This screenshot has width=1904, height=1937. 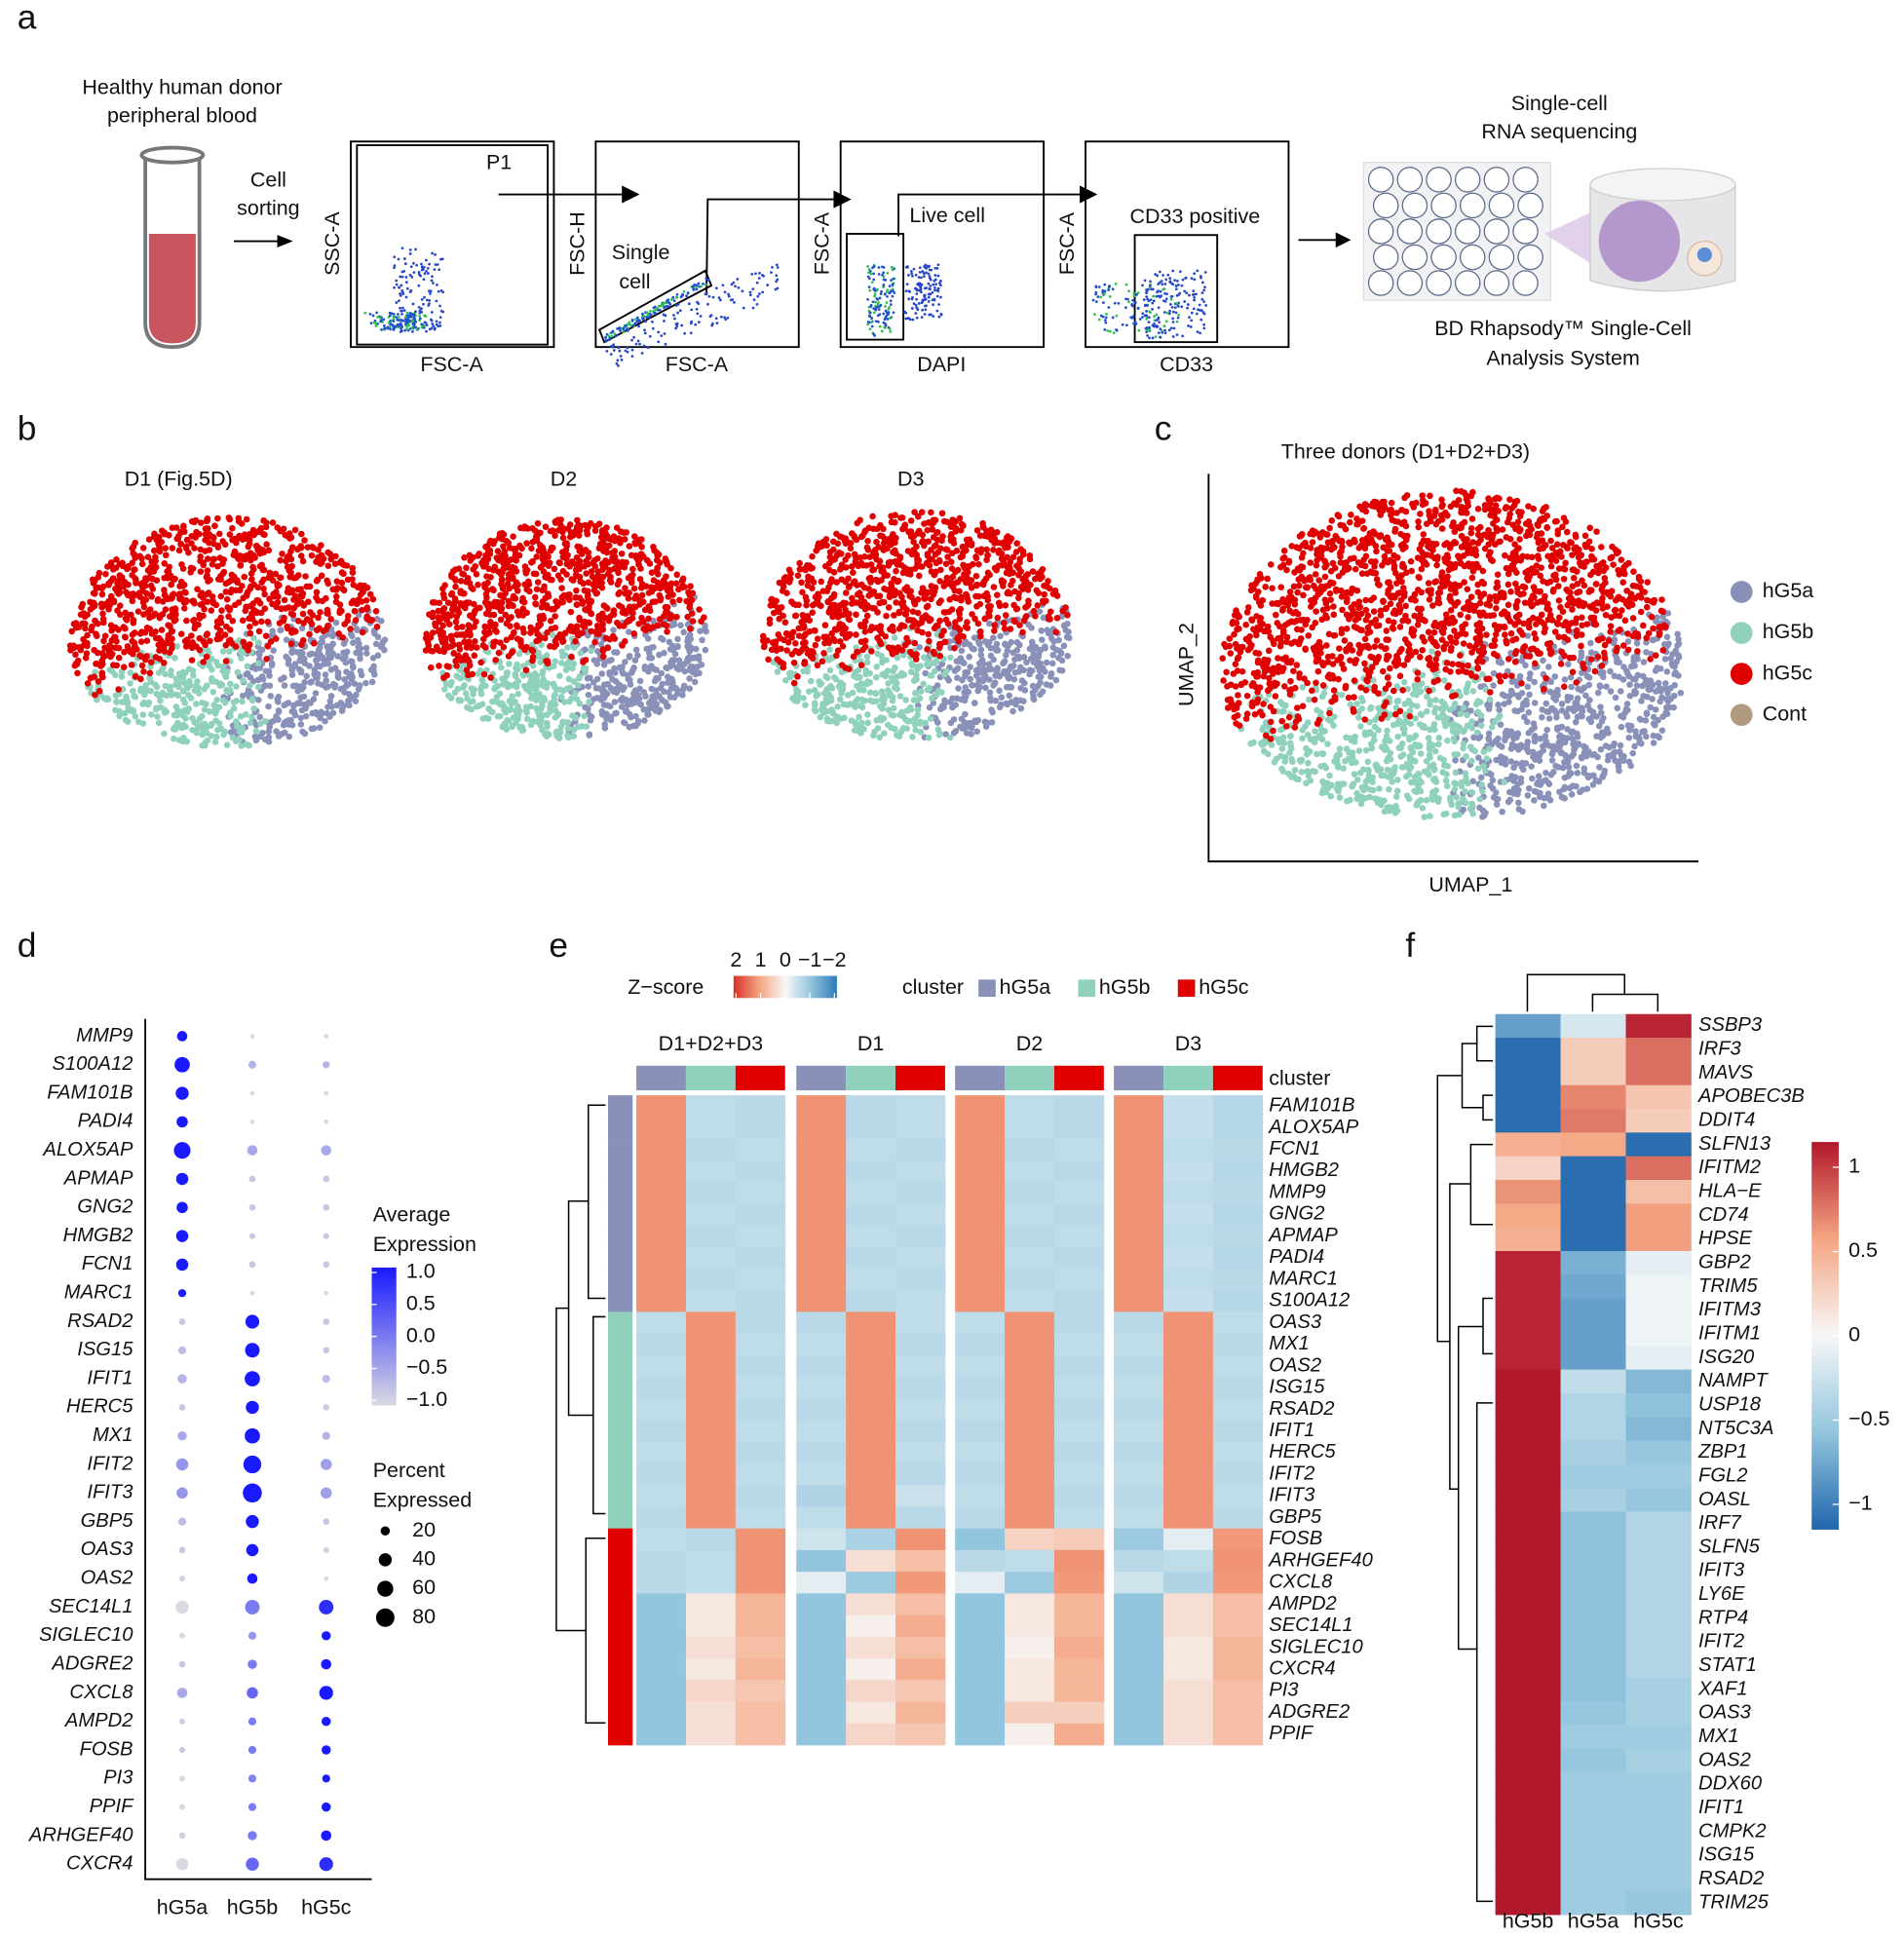 I want to click on gate-label: cell, so click(x=634, y=281).